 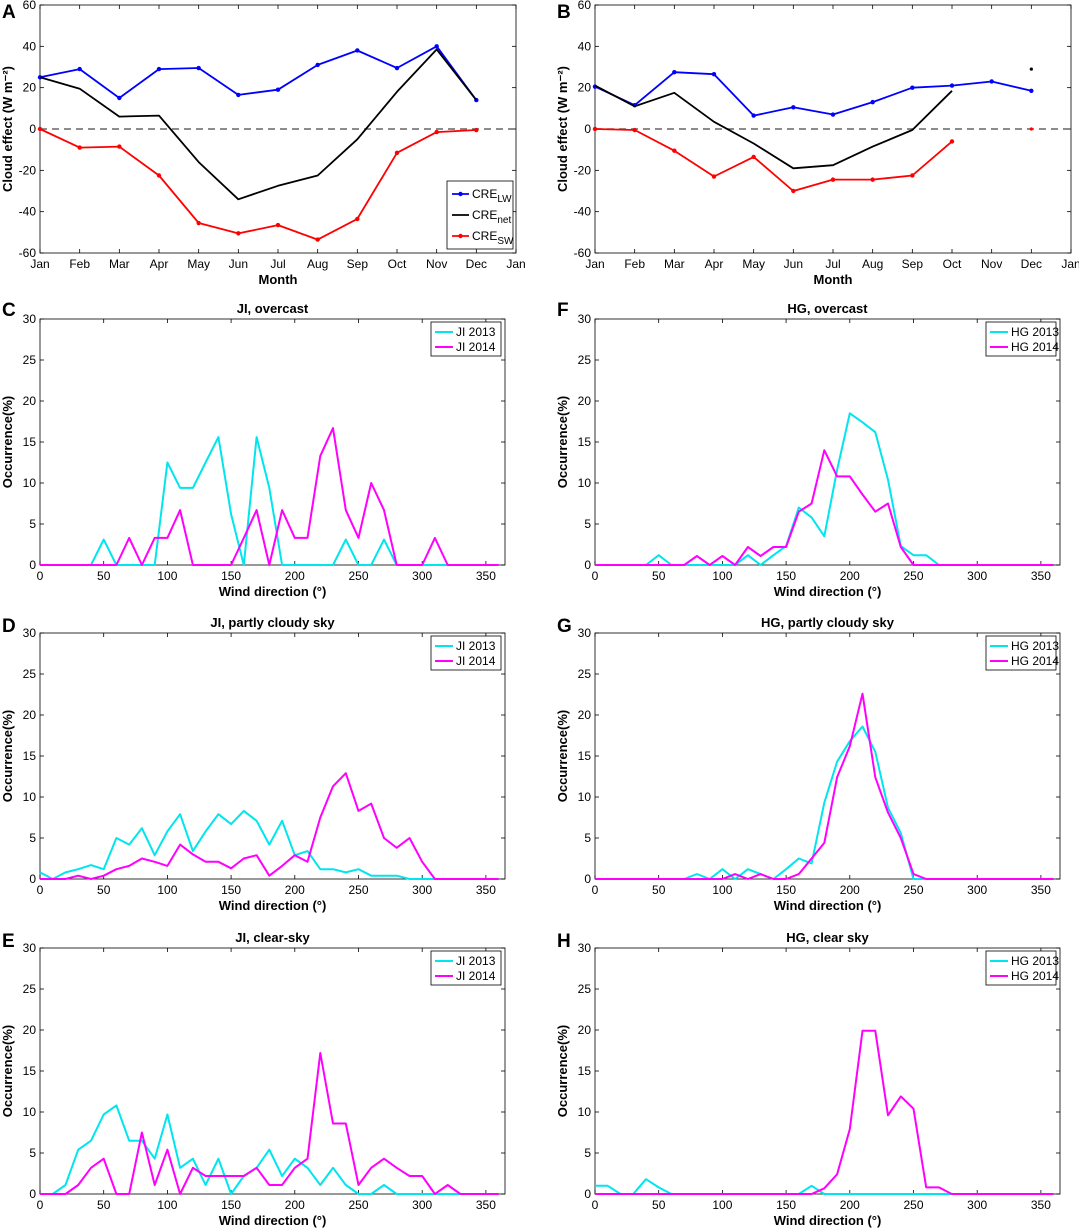 I want to click on x-tick-label: Mar, so click(x=674, y=264).